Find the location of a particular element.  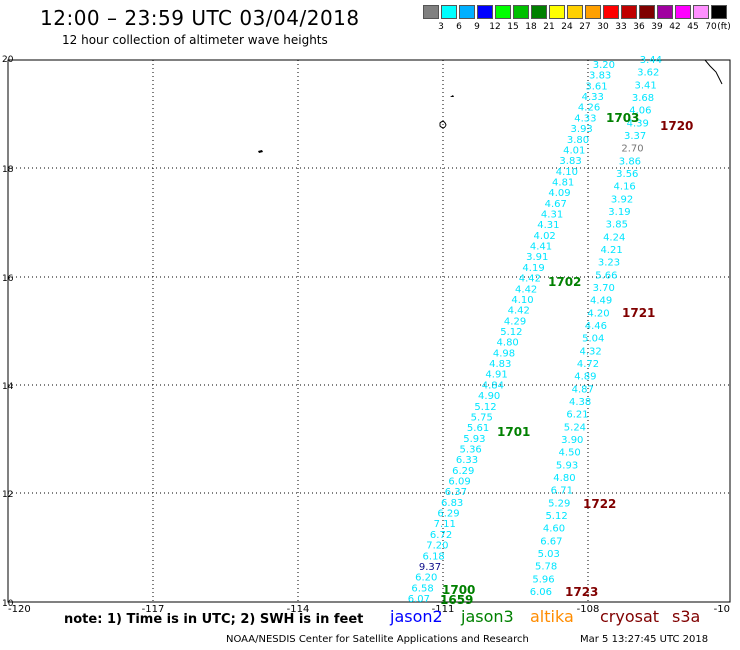

wave-height-value: 6.21 is located at coordinates (577, 415).